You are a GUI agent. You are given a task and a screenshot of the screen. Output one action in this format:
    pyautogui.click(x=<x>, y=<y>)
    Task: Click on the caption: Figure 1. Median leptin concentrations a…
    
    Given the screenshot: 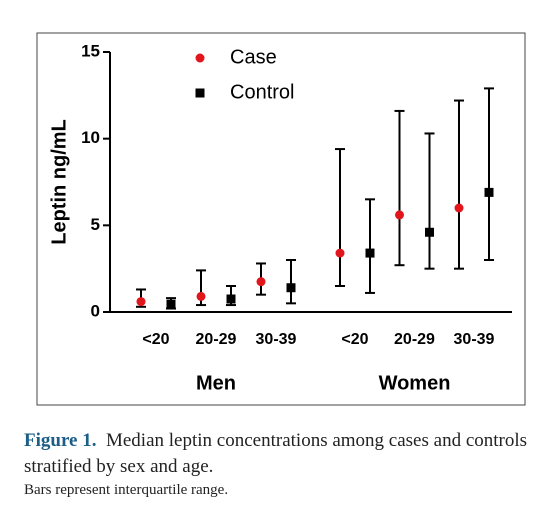 What is the action you would take?
    pyautogui.click(x=276, y=454)
    